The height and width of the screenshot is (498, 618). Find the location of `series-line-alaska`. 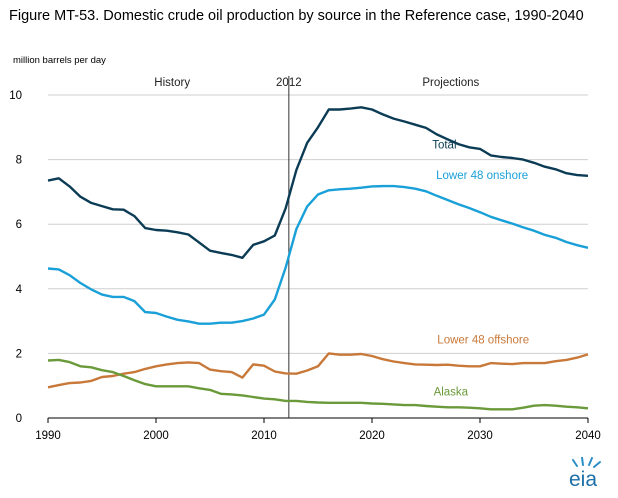

series-line-alaska is located at coordinates (318, 384).